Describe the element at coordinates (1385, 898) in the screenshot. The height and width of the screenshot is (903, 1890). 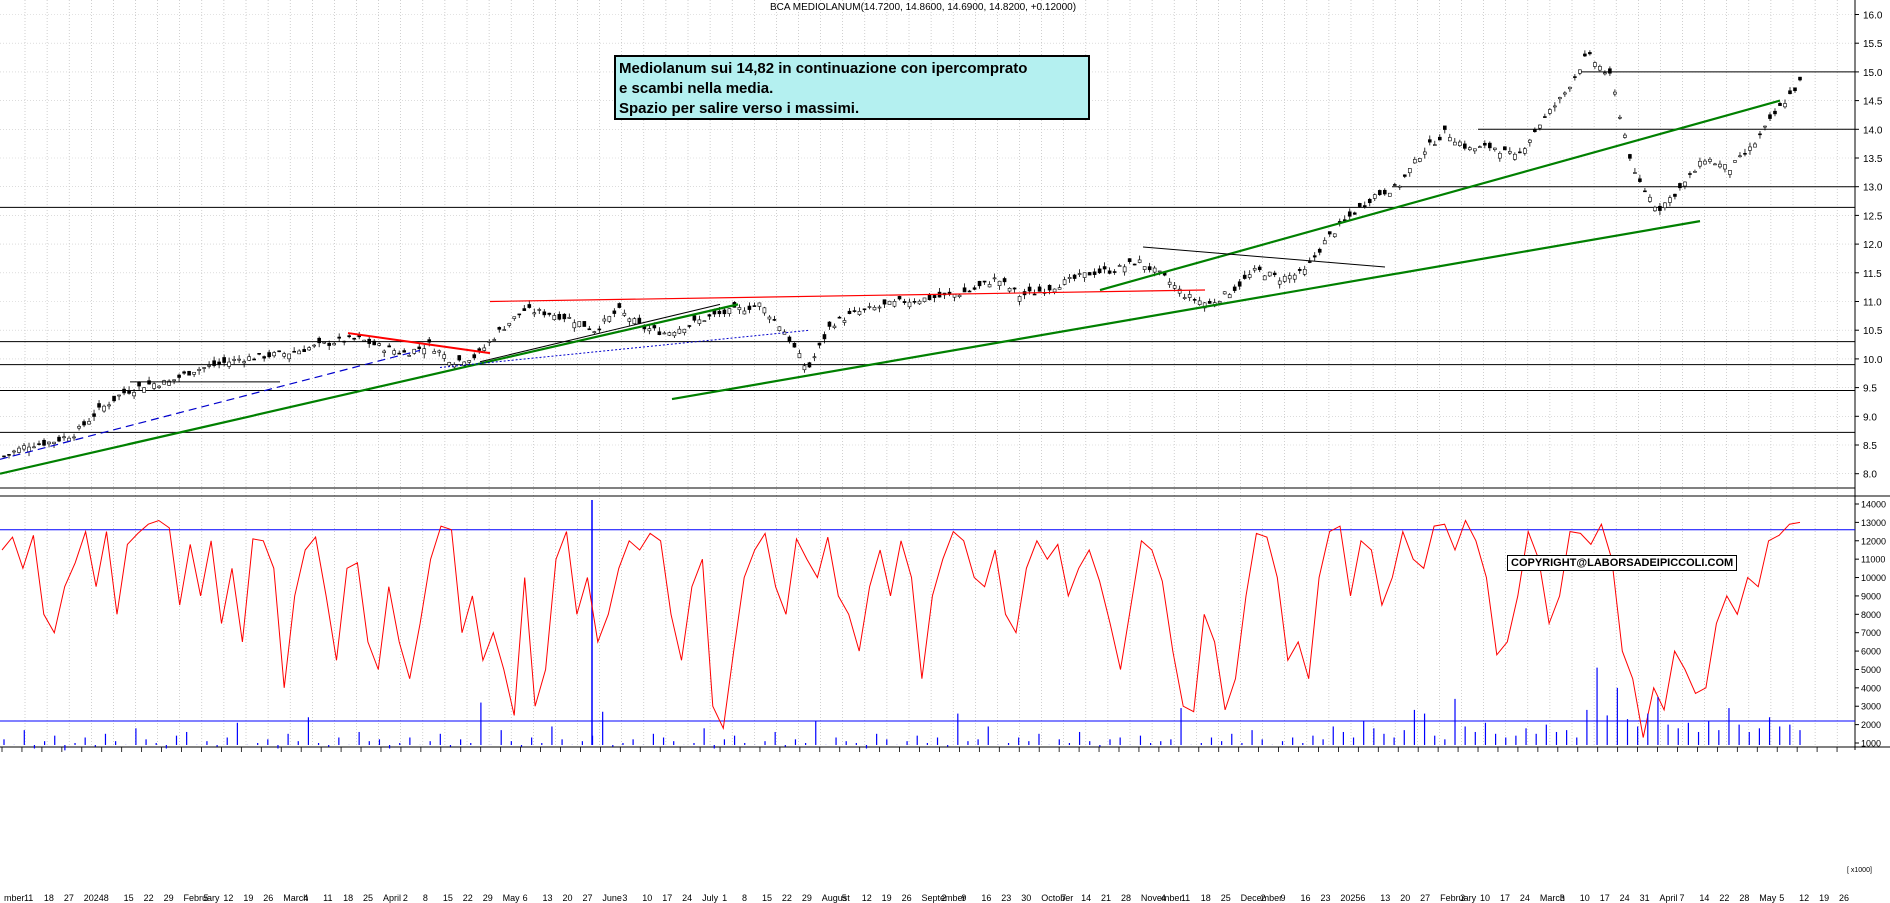
I see `x-tick-label: 13` at that location.